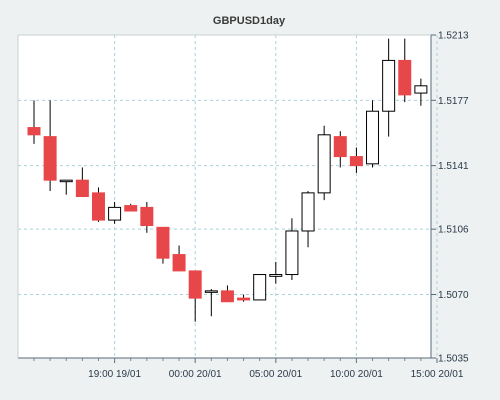  I want to click on y-tick-label: 1.5177, so click(453, 101).